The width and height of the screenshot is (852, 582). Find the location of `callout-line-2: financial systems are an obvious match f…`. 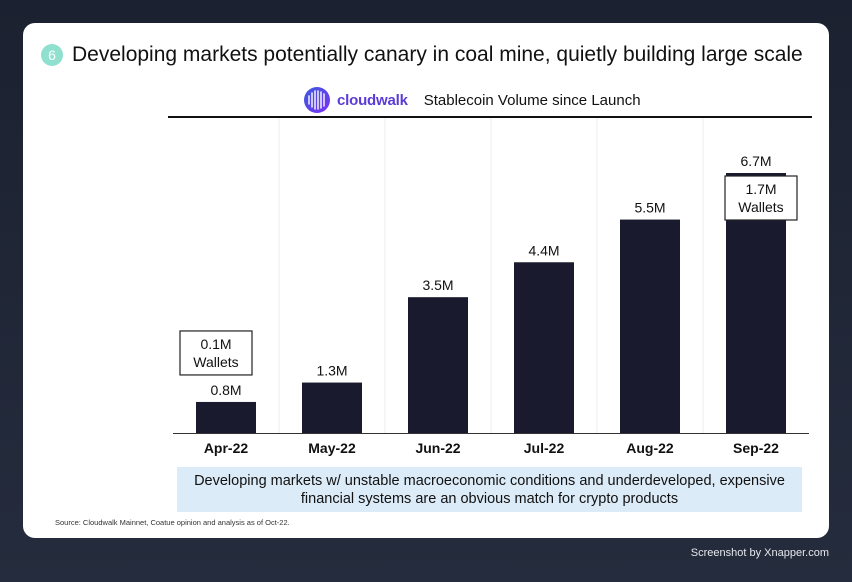

callout-line-2: financial systems are an obvious match f… is located at coordinates (489, 498).